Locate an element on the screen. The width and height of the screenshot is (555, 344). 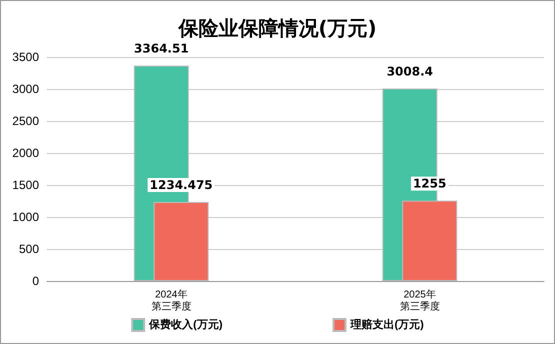
chart-title: 保险业保障情况(万元) is located at coordinates (277, 28).